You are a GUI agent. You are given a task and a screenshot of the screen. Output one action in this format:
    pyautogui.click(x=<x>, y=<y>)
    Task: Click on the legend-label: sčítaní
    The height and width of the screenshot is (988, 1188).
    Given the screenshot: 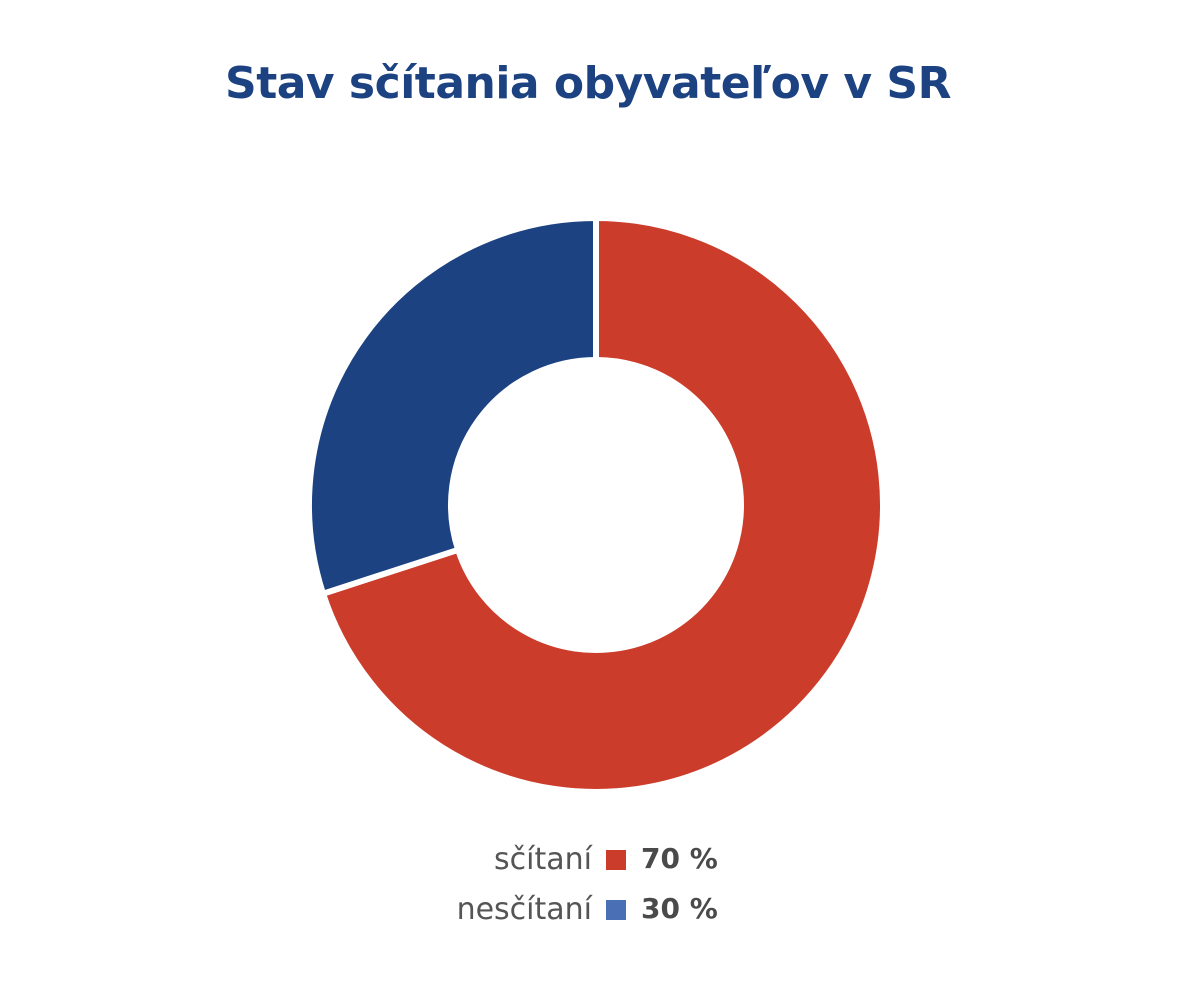 What is the action you would take?
    pyautogui.click(x=543, y=859)
    